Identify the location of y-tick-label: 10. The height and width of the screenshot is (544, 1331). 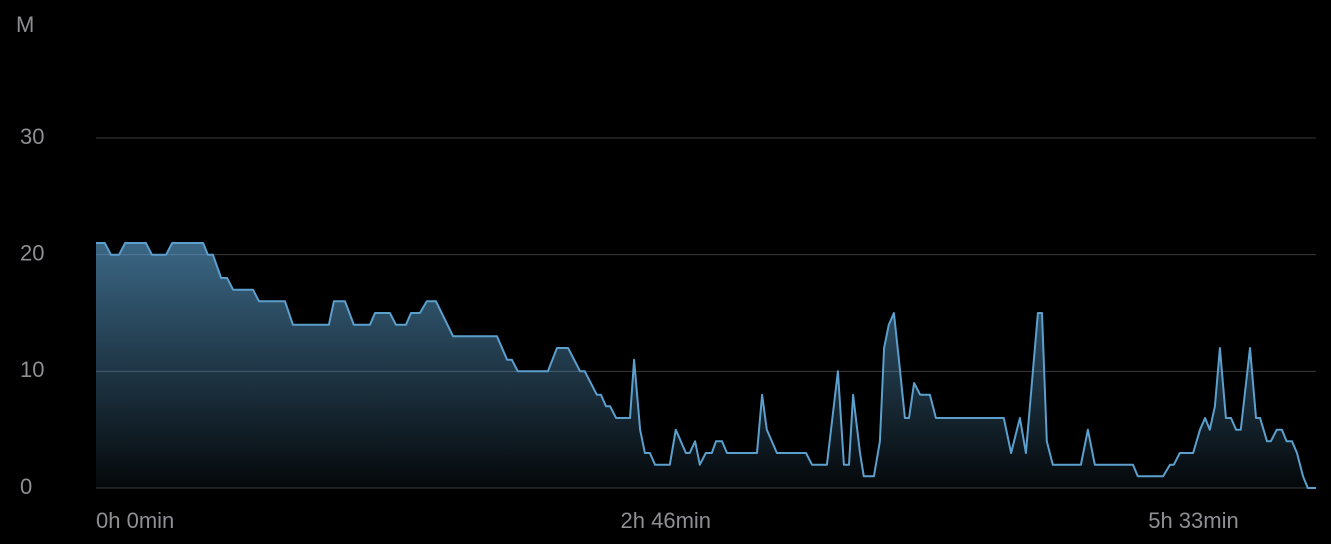
(32, 369).